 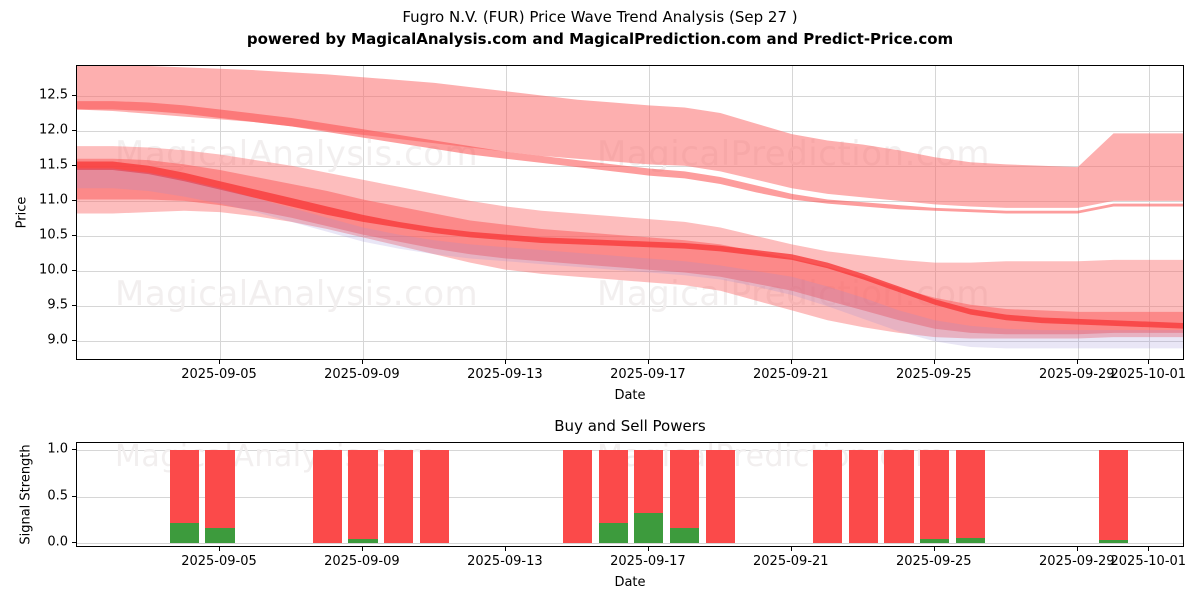 What do you see at coordinates (648, 374) in the screenshot?
I see `price-x-tick-label: 2025-09-17` at bounding box center [648, 374].